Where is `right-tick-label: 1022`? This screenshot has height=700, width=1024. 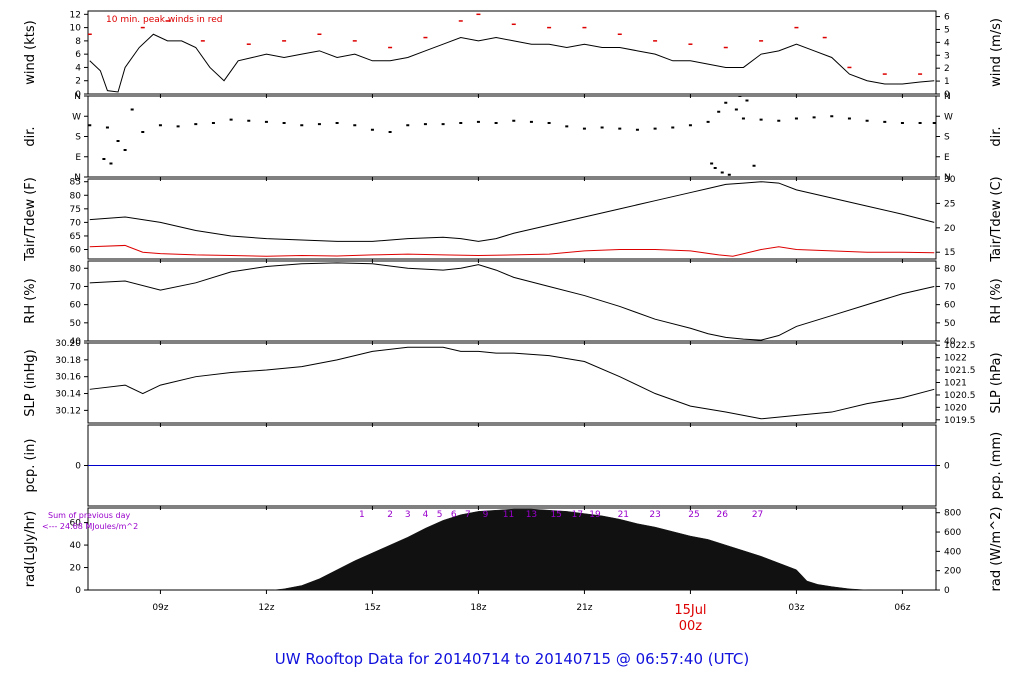 right-tick-label: 1022 is located at coordinates (955, 359).